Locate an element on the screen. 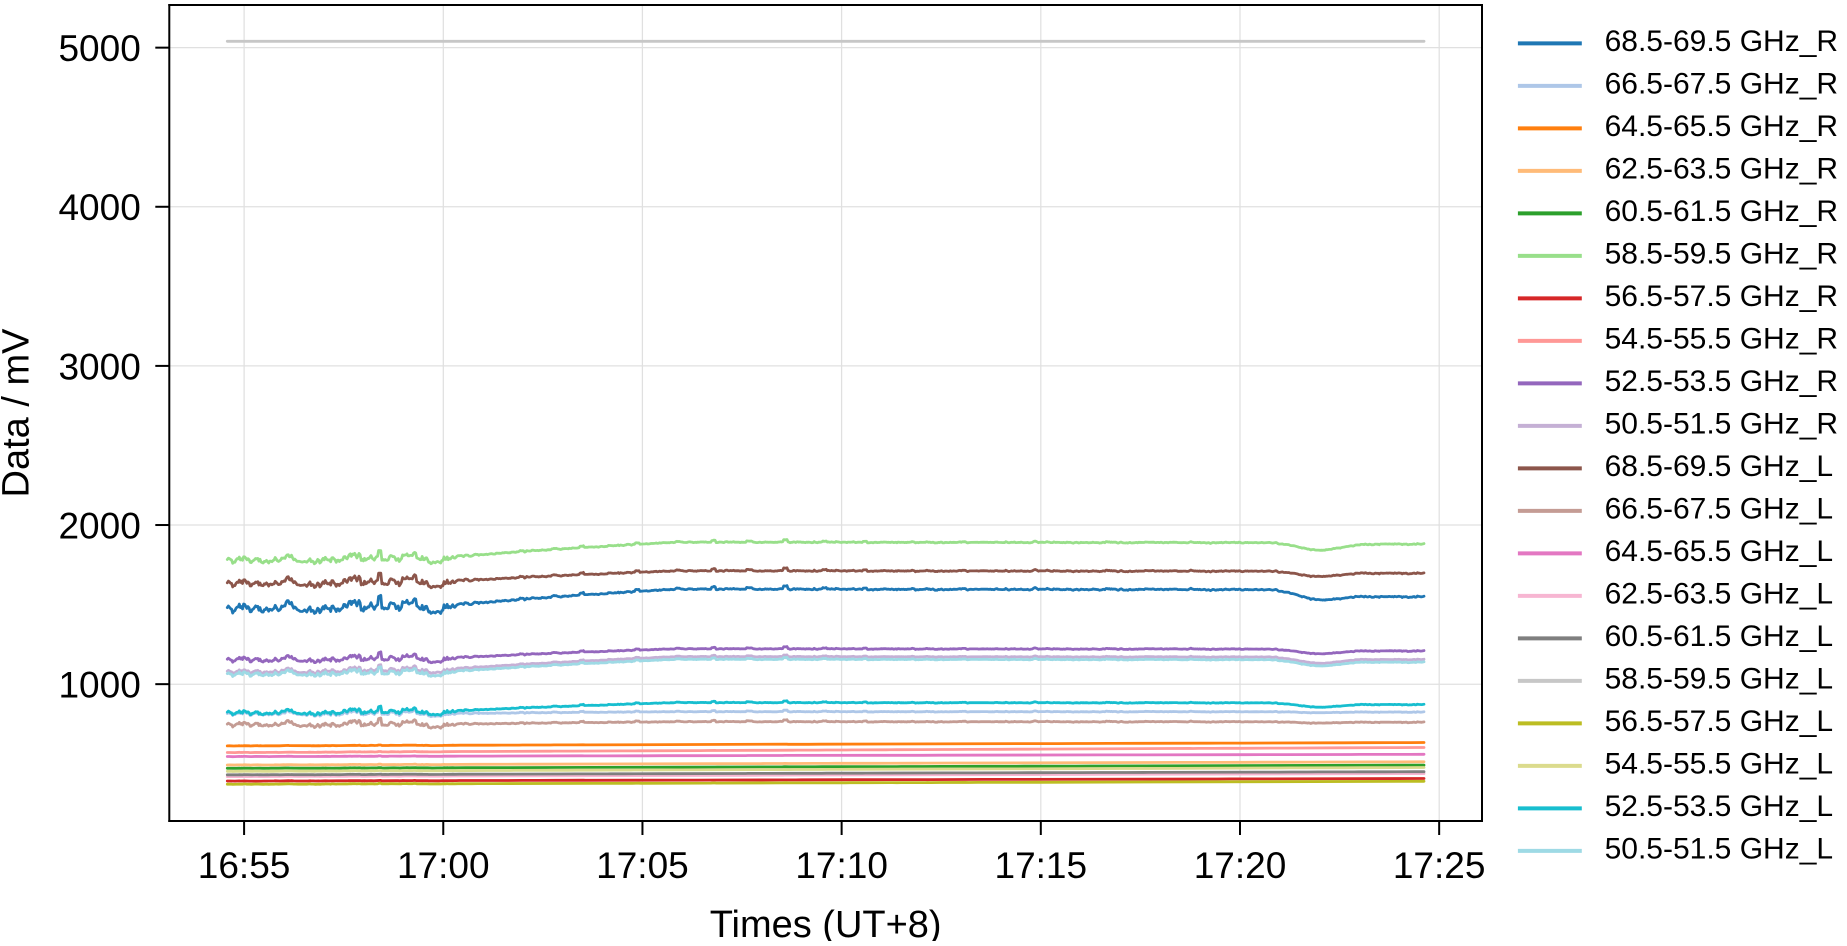 The width and height of the screenshot is (1847, 946). svg-text: 58.5-59.5 GHz_R is located at coordinates (1721, 254).